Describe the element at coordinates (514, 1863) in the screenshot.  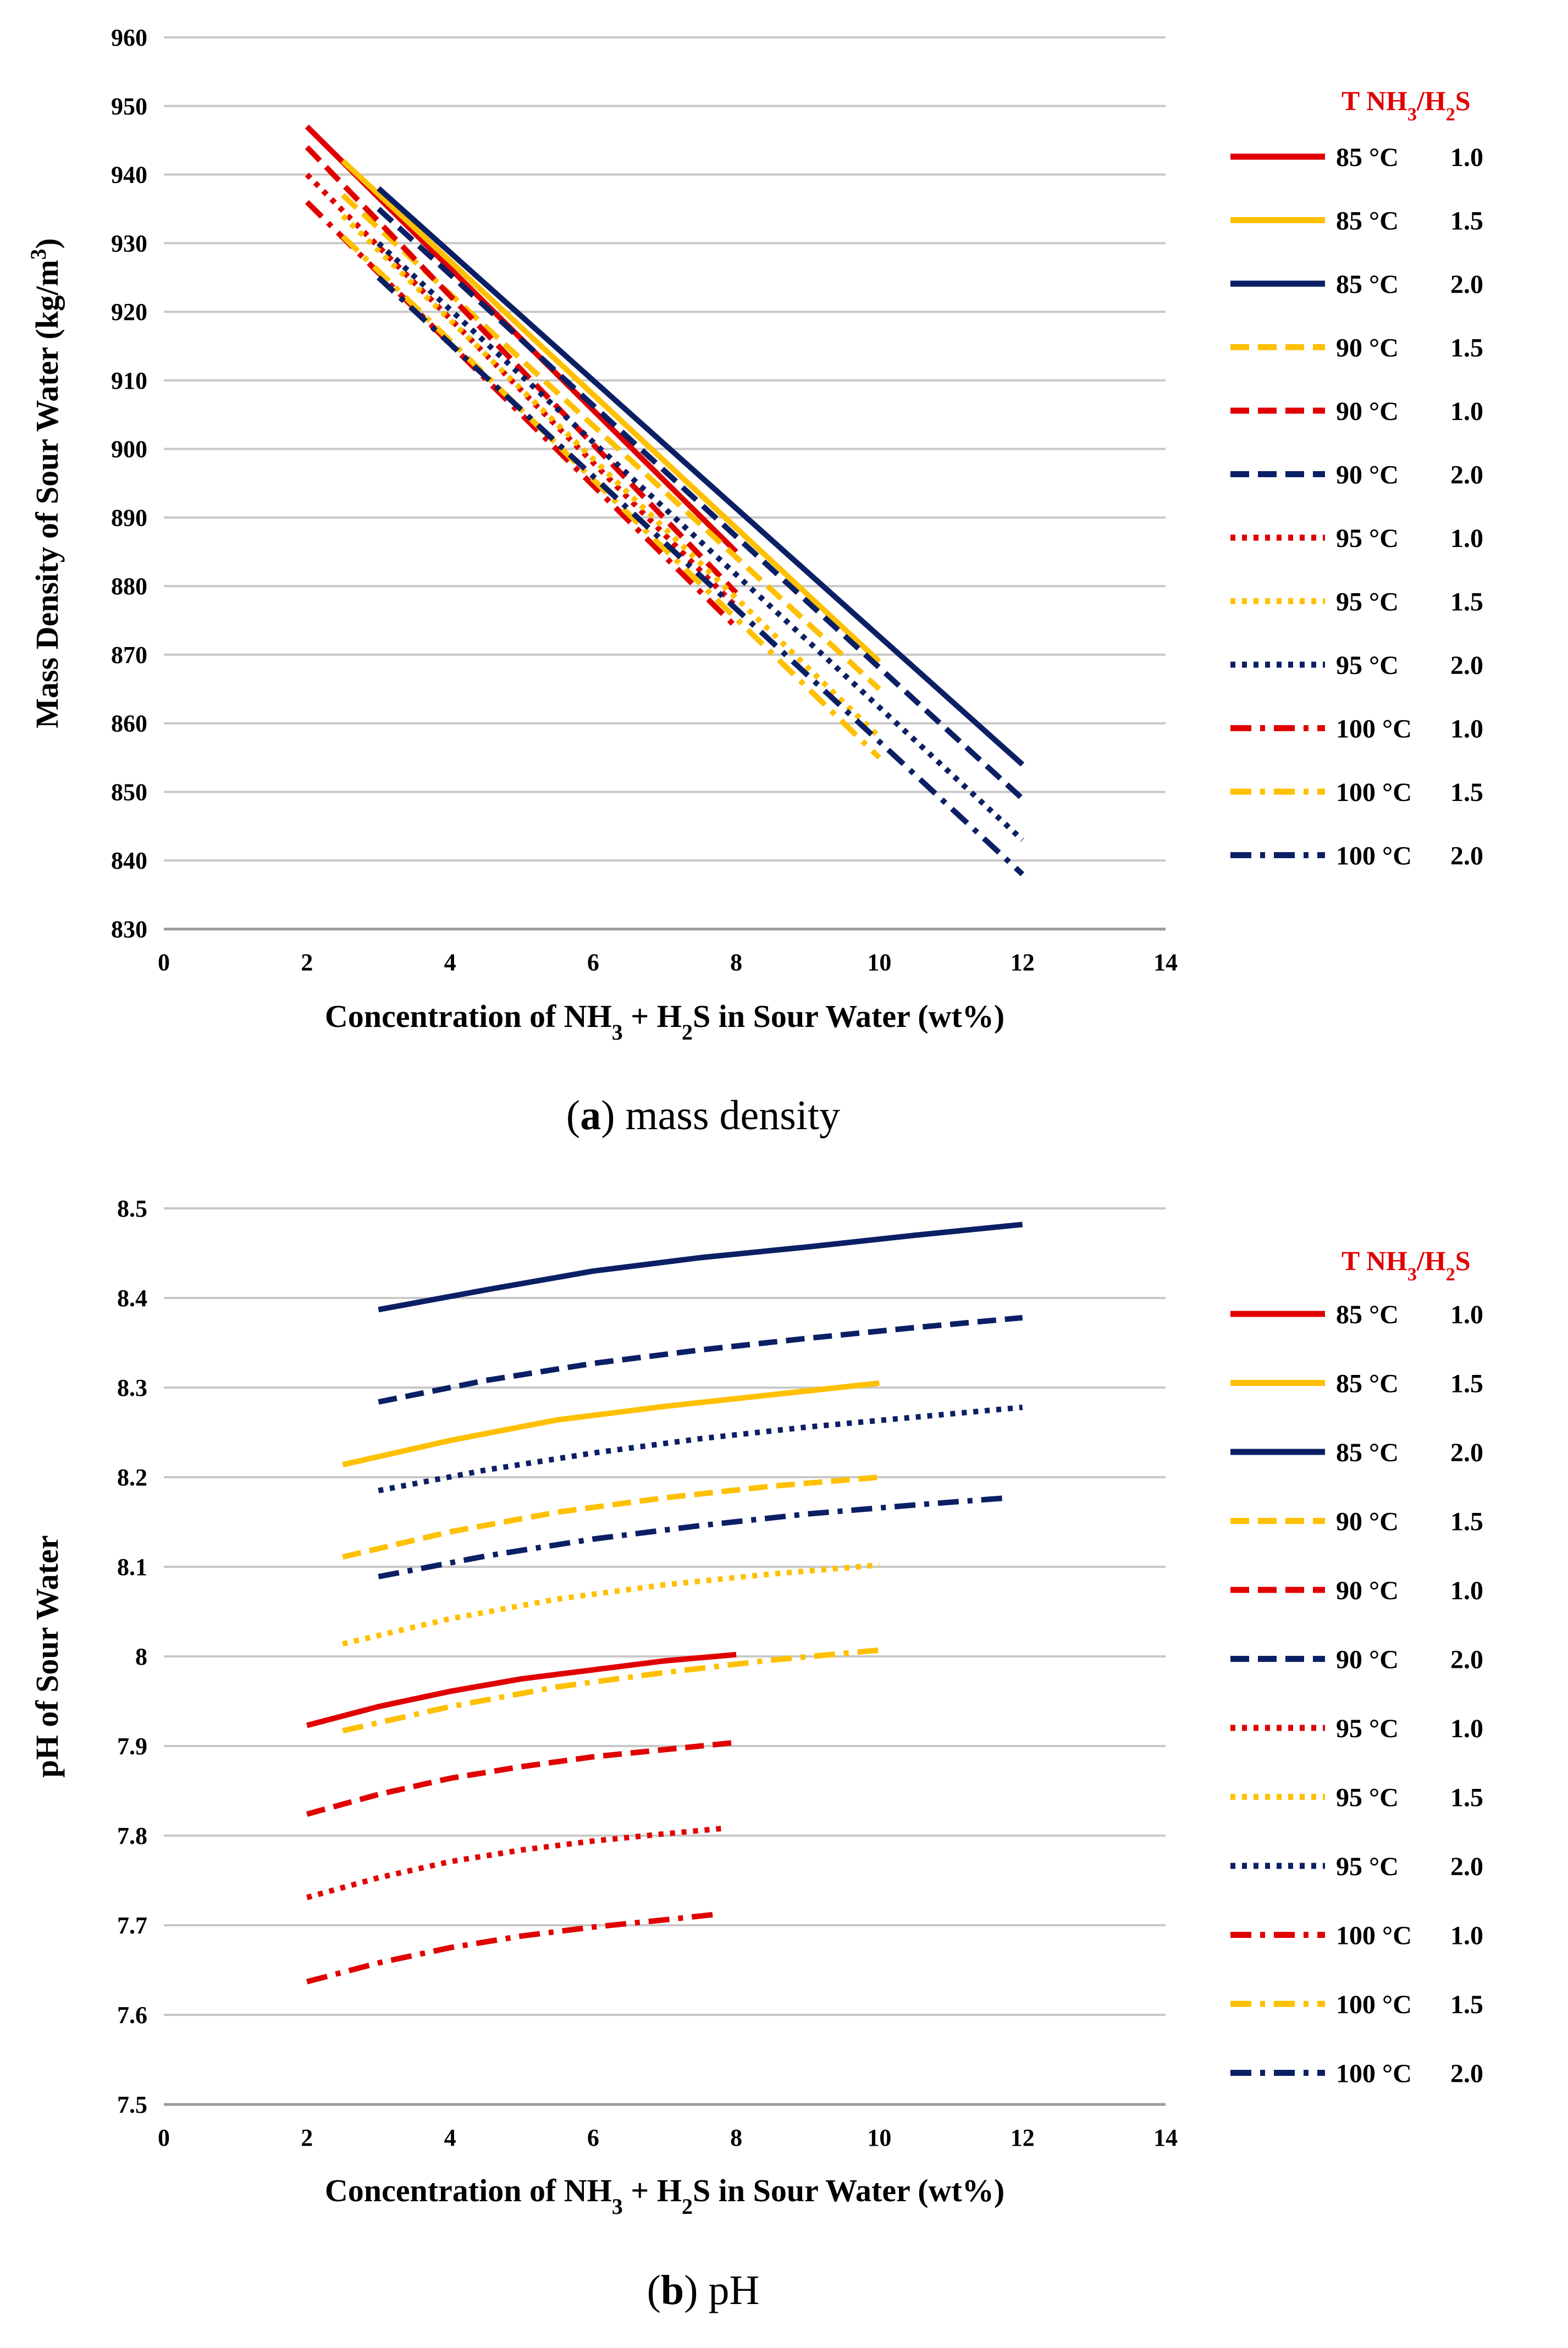
I see `series-line-95-1.0` at that location.